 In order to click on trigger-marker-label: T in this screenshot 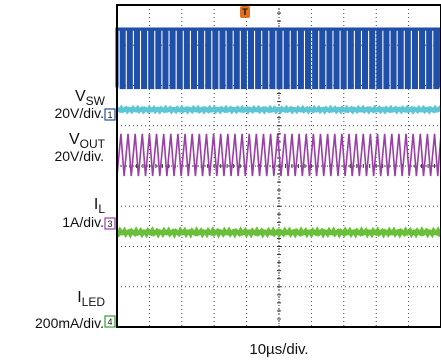, I will do `click(245, 12)`.